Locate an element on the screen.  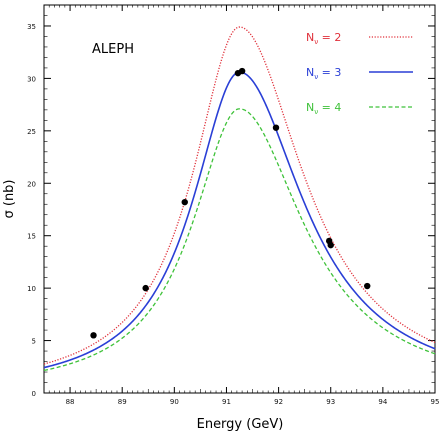
y-tick-label: 10 is located at coordinates (31, 289).